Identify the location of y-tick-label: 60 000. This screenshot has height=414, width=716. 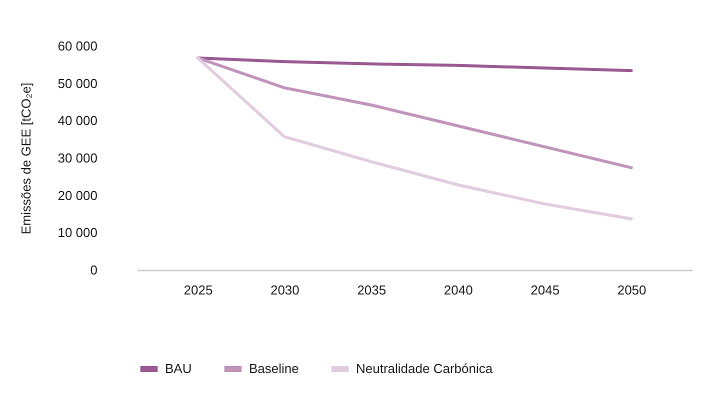
(78, 46).